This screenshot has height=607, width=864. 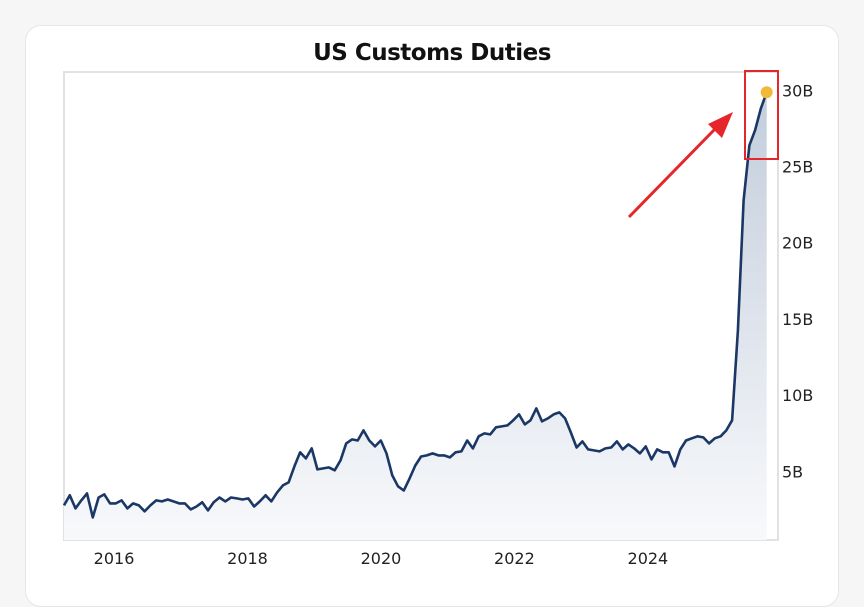 What do you see at coordinates (247, 558) in the screenshot?
I see `x-tick-label: 2018` at bounding box center [247, 558].